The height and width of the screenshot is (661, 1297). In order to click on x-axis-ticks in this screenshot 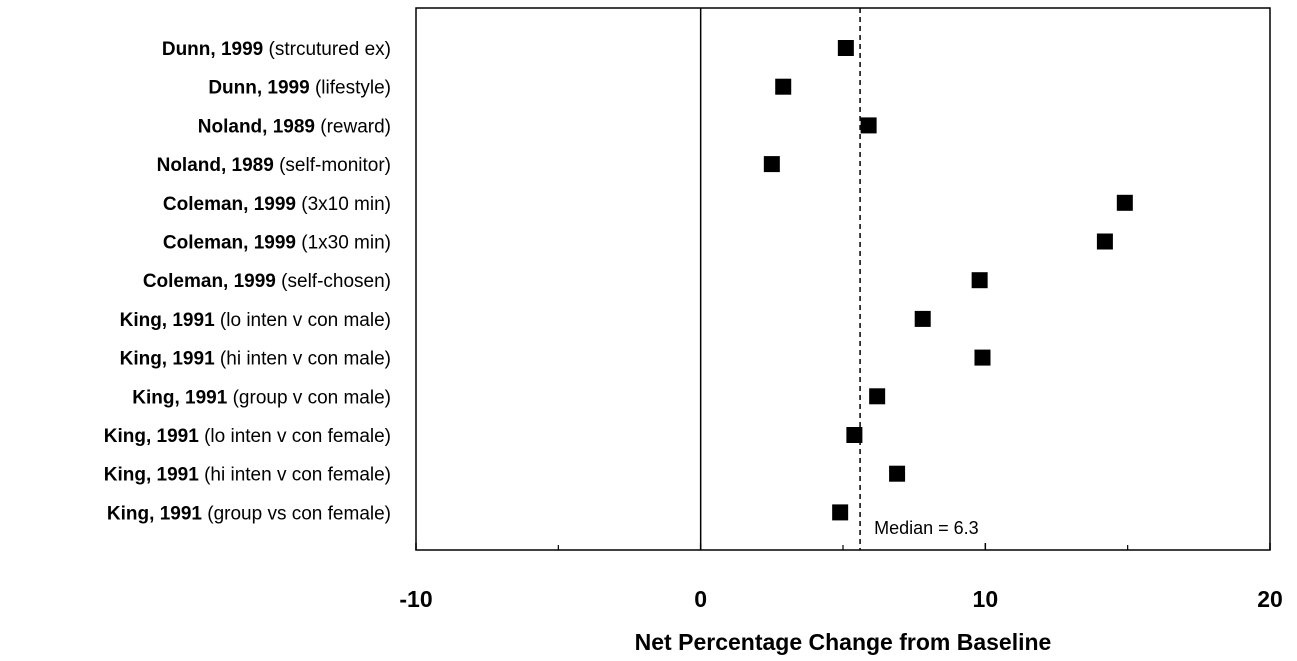, I will do `click(843, 546)`.